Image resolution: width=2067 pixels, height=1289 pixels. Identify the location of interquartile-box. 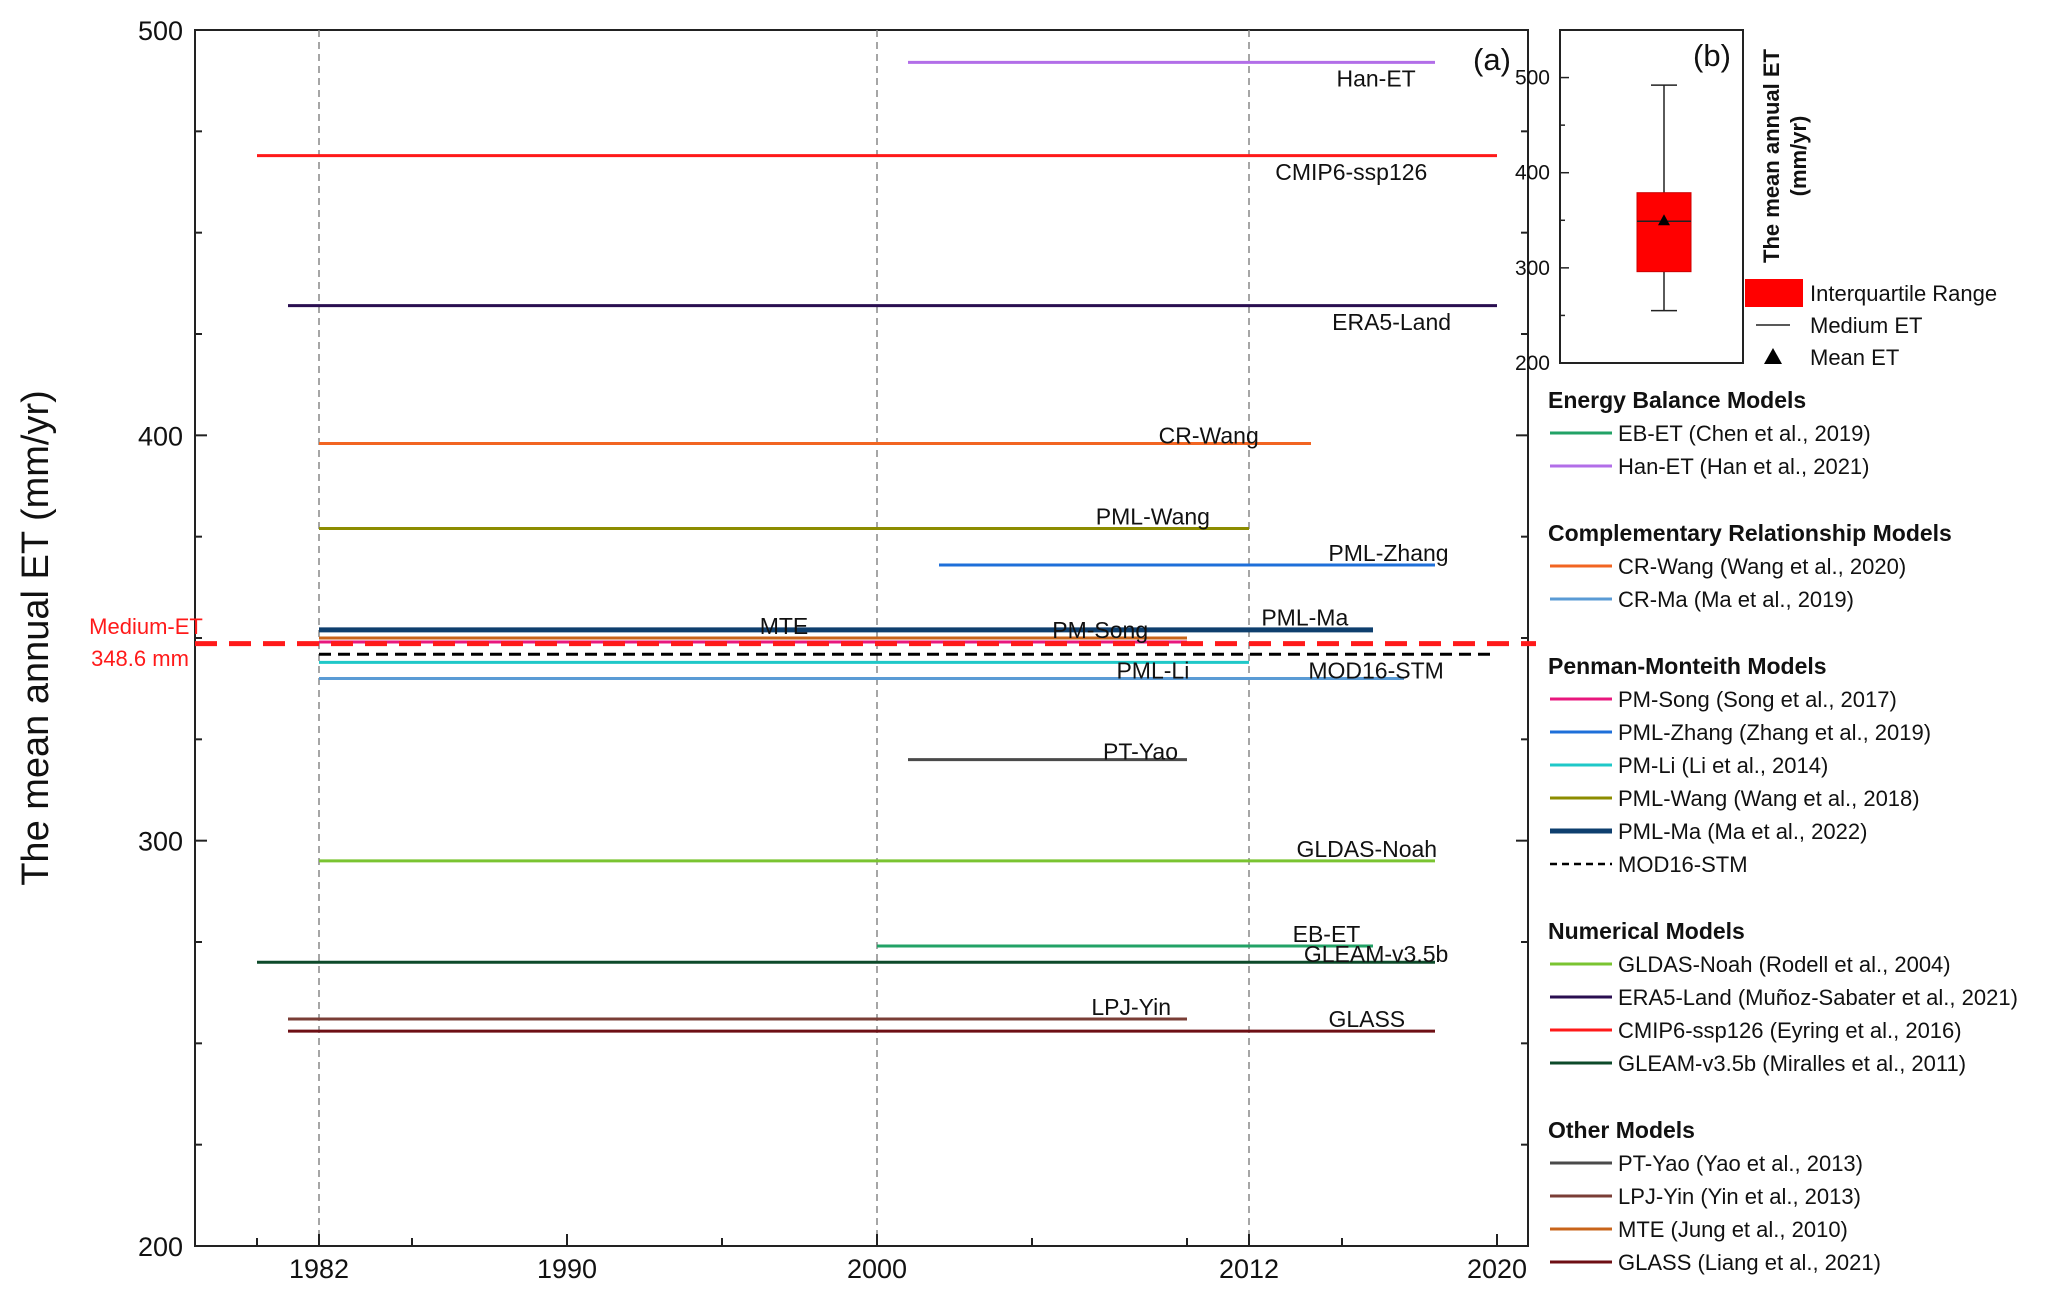
(1664, 232).